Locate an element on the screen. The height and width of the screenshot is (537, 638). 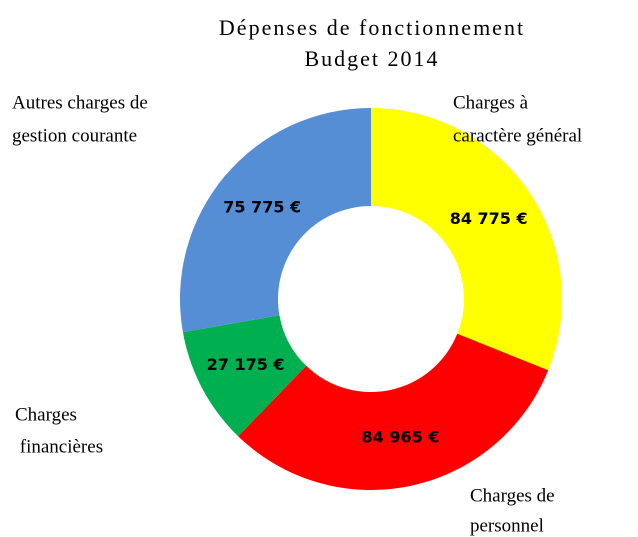
category-label: Charges de is located at coordinates (512, 495).